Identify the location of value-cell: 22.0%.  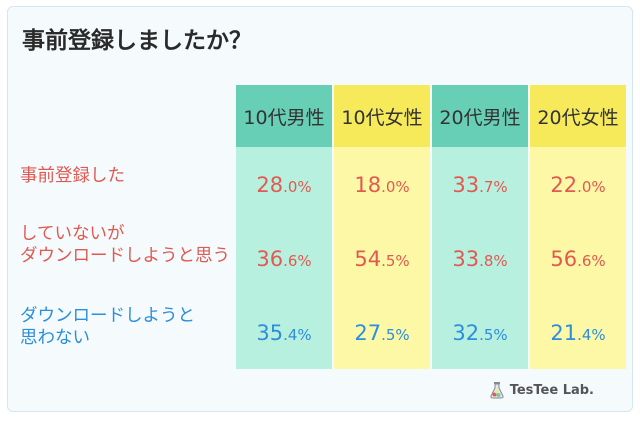
(578, 185).